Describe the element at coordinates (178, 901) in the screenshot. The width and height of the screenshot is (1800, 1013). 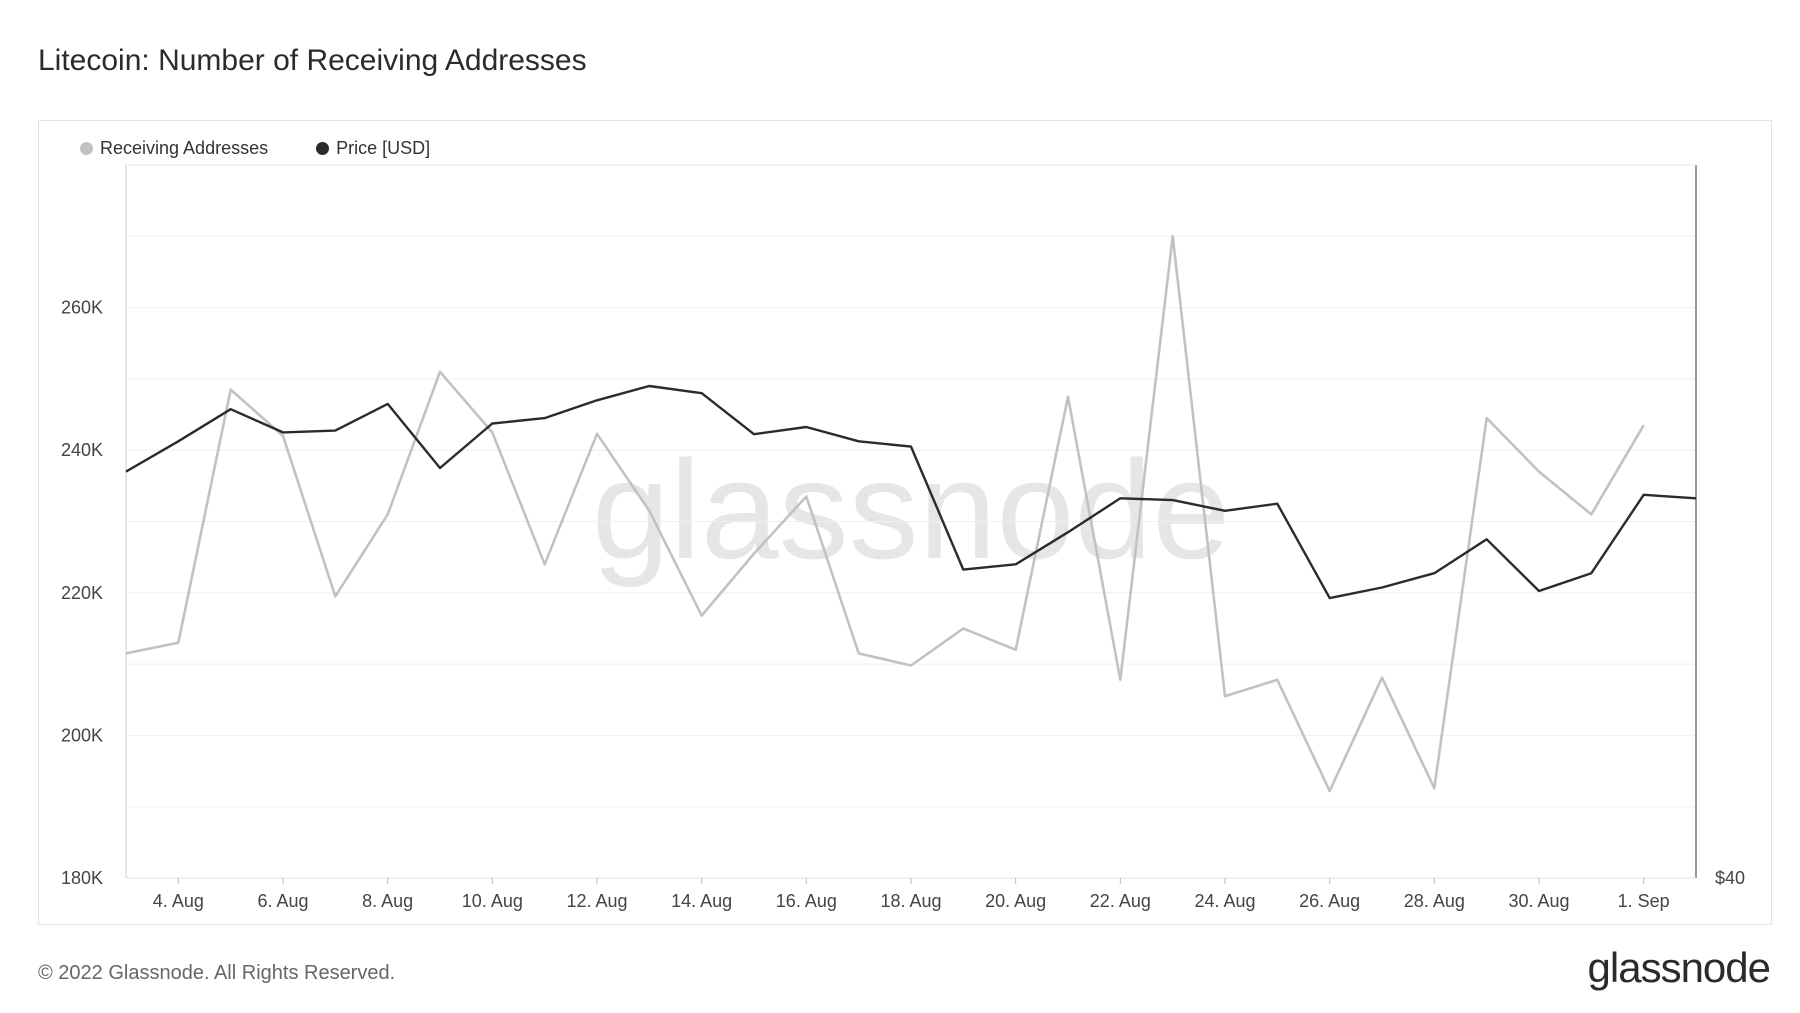
I see `x-tick-label: 4. Aug` at that location.